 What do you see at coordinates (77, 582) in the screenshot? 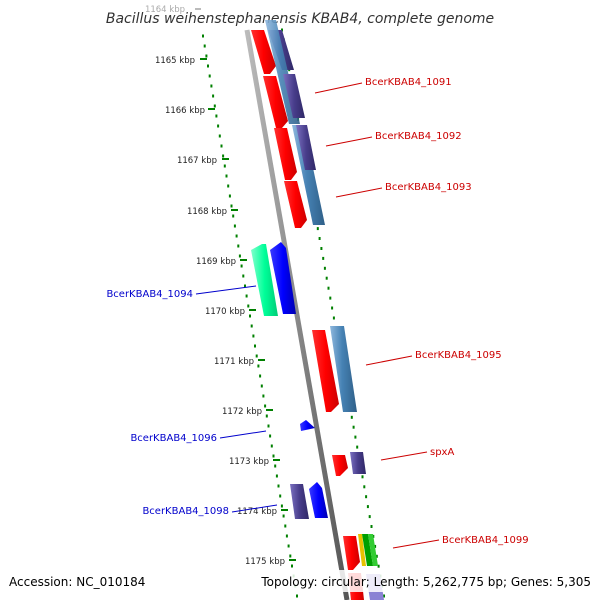
I see `accession-text: Accession: NC_010184` at bounding box center [77, 582].